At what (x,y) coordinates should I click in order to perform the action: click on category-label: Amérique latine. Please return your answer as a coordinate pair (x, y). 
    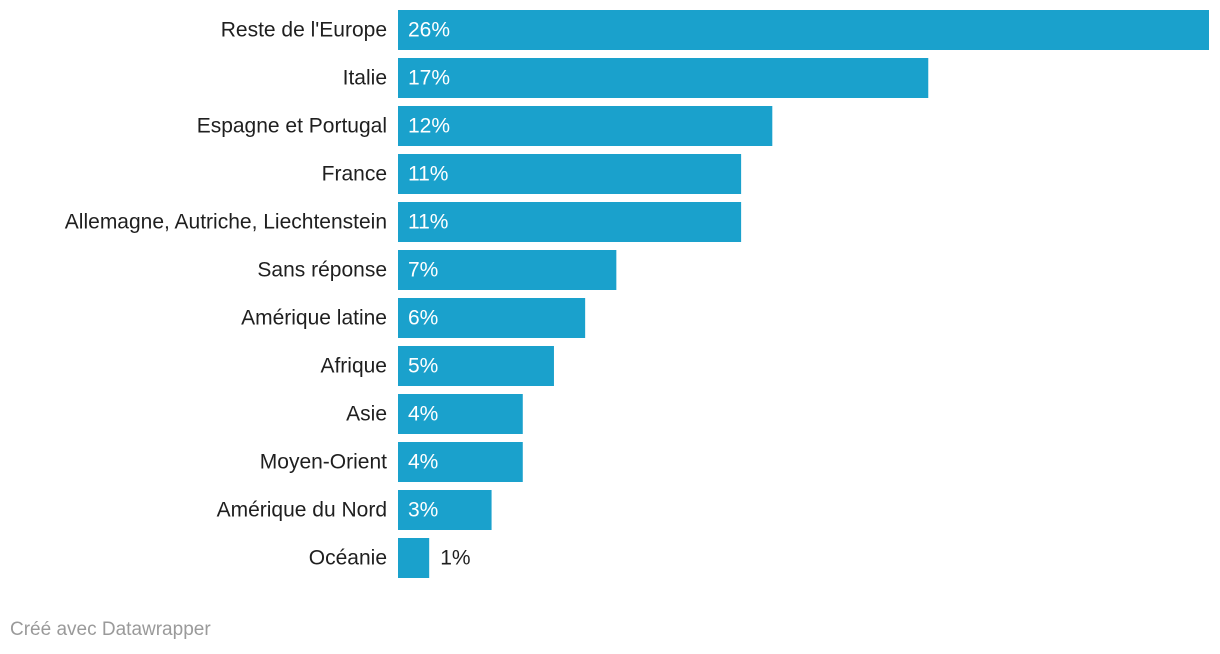
    Looking at the image, I should click on (314, 318).